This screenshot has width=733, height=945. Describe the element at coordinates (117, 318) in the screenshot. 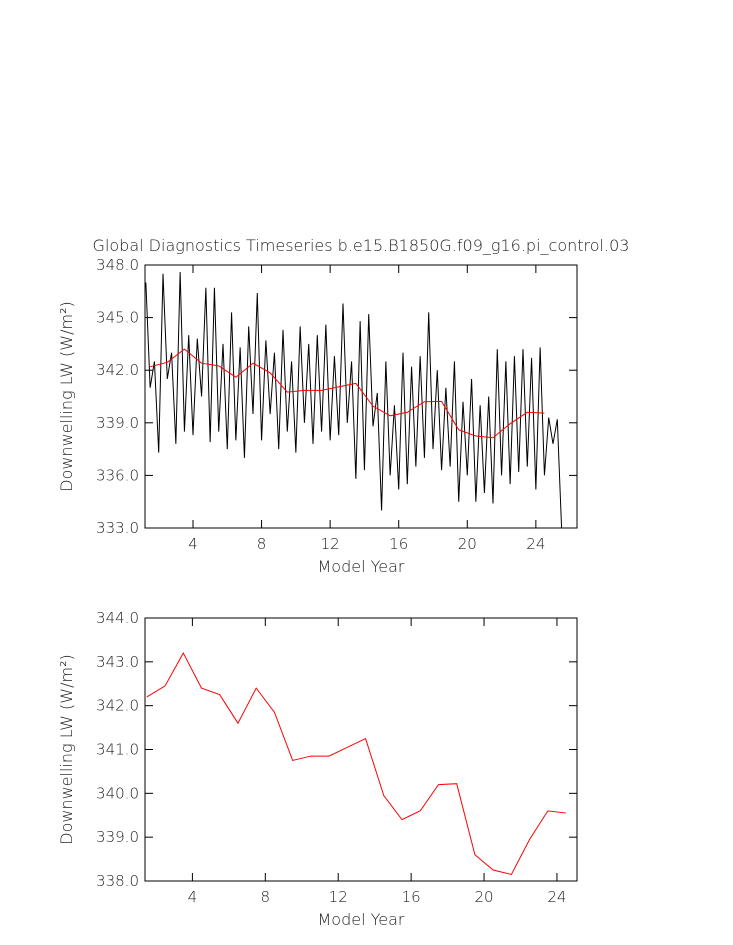

I see `y-tick-label: 345.0` at that location.